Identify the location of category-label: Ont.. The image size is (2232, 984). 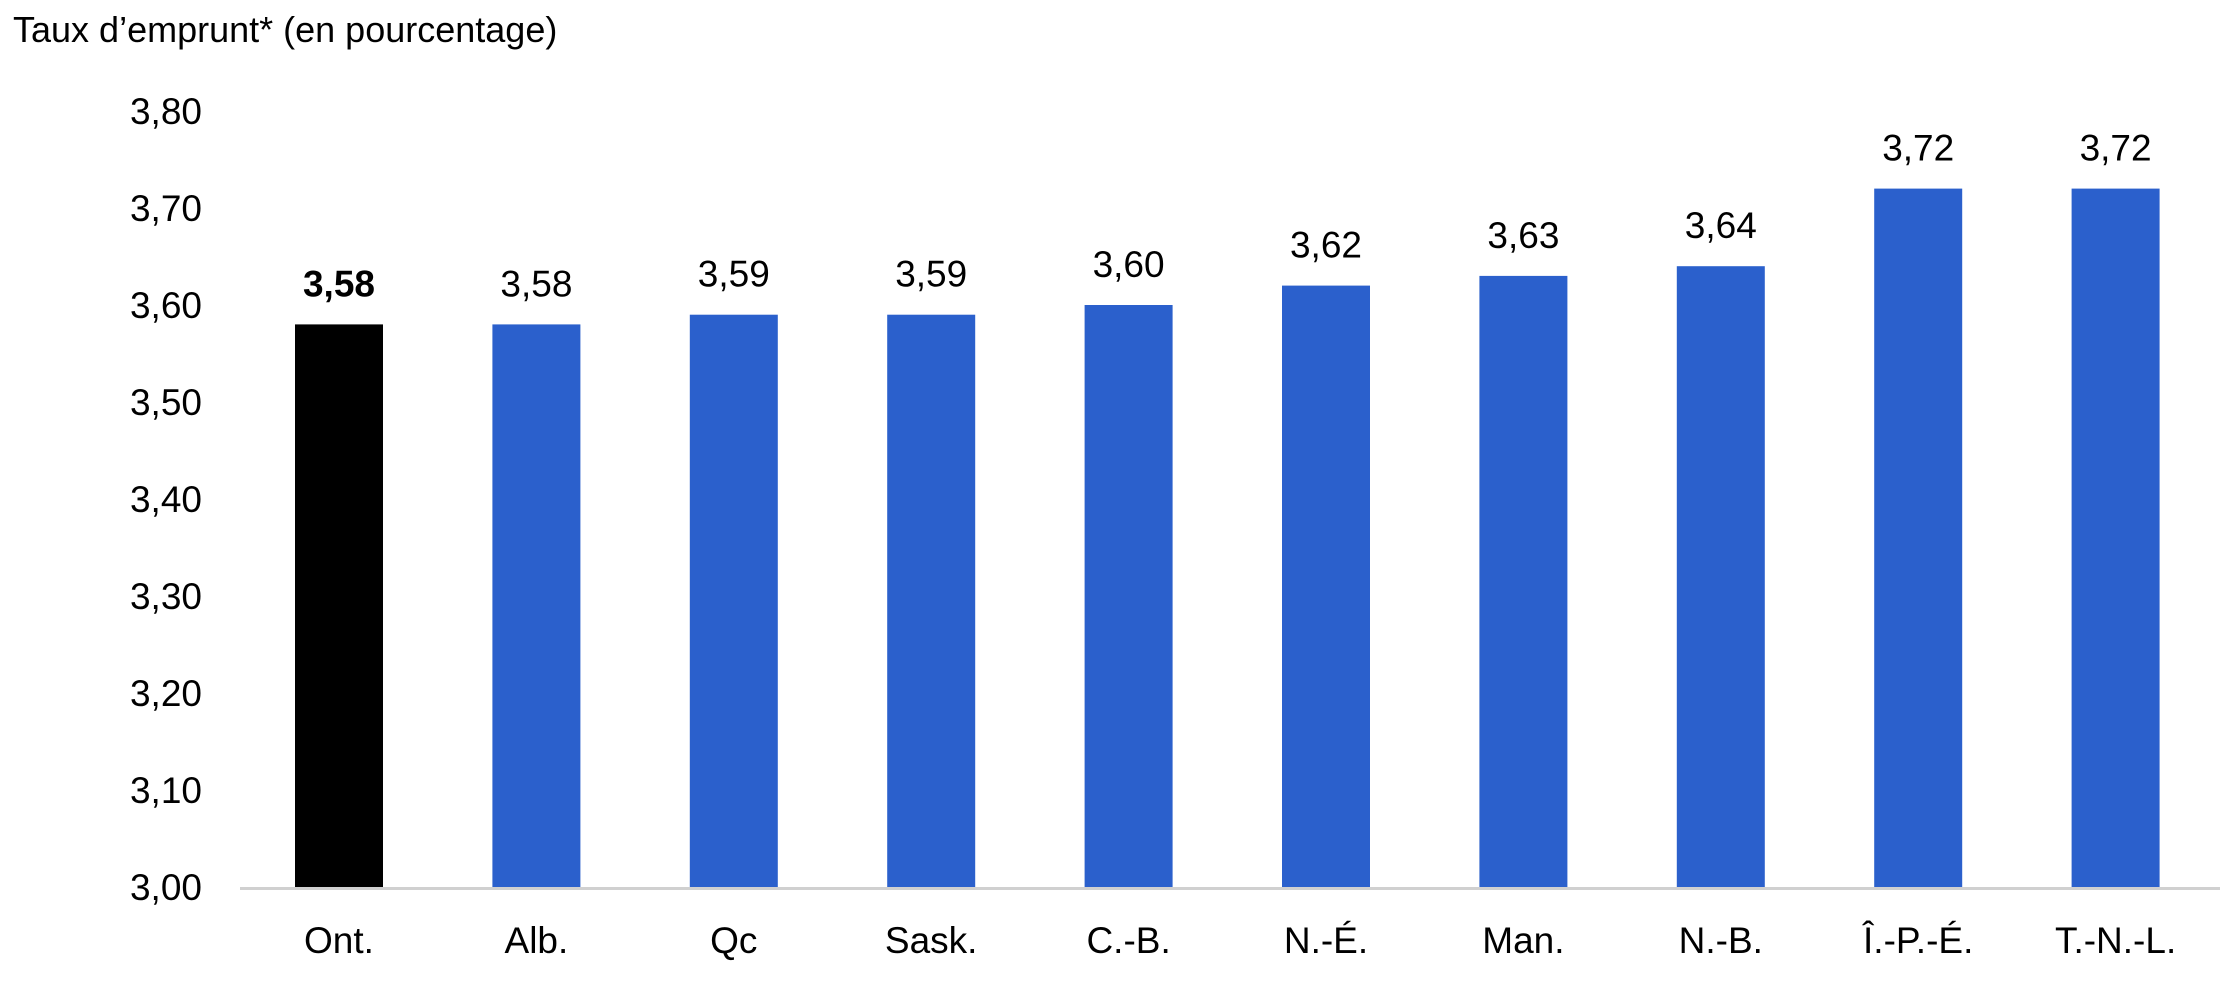
(339, 940).